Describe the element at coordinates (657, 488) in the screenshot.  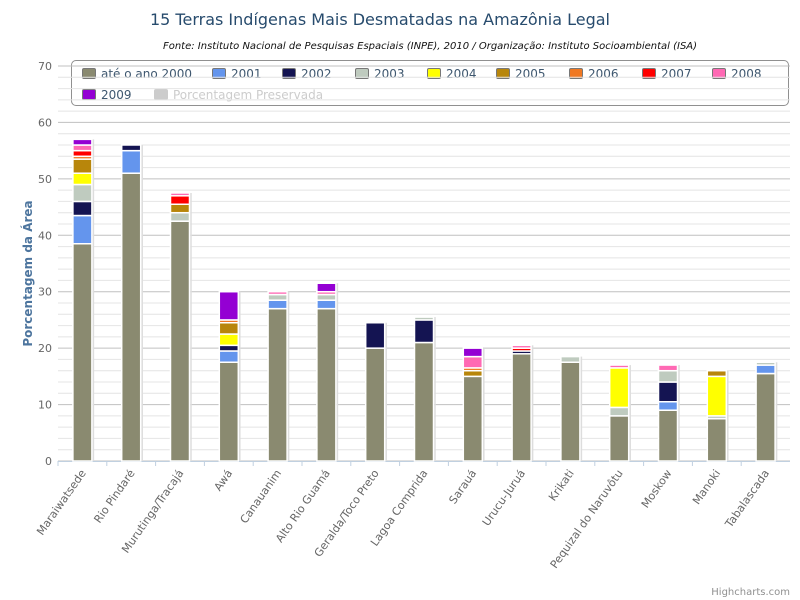
I see `x-tick-label: Moskow` at that location.